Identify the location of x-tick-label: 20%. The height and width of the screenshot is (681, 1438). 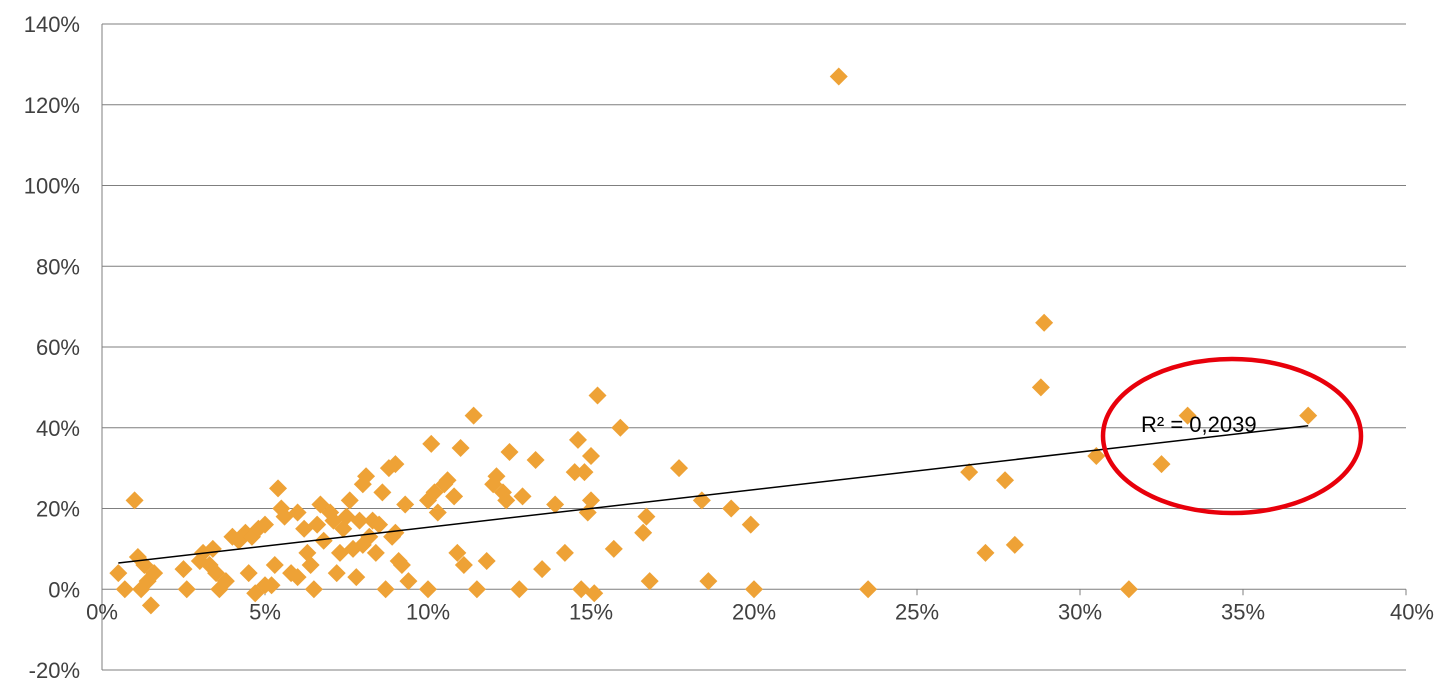
(754, 611).